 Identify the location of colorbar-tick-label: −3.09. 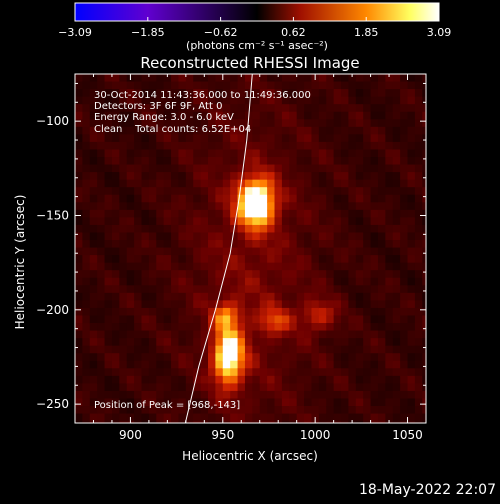
(75, 32).